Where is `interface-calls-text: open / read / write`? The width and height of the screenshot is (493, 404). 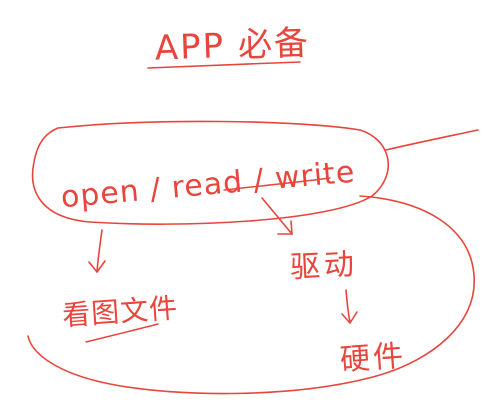
interface-calls-text: open / read / write is located at coordinates (208, 185).